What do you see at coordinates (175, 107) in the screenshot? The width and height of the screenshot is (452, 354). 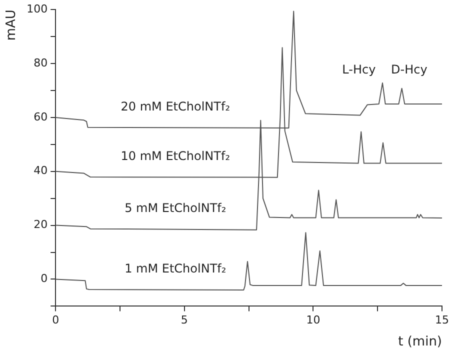 I see `series-label: 20 mM EtCholNTf₂` at bounding box center [175, 107].